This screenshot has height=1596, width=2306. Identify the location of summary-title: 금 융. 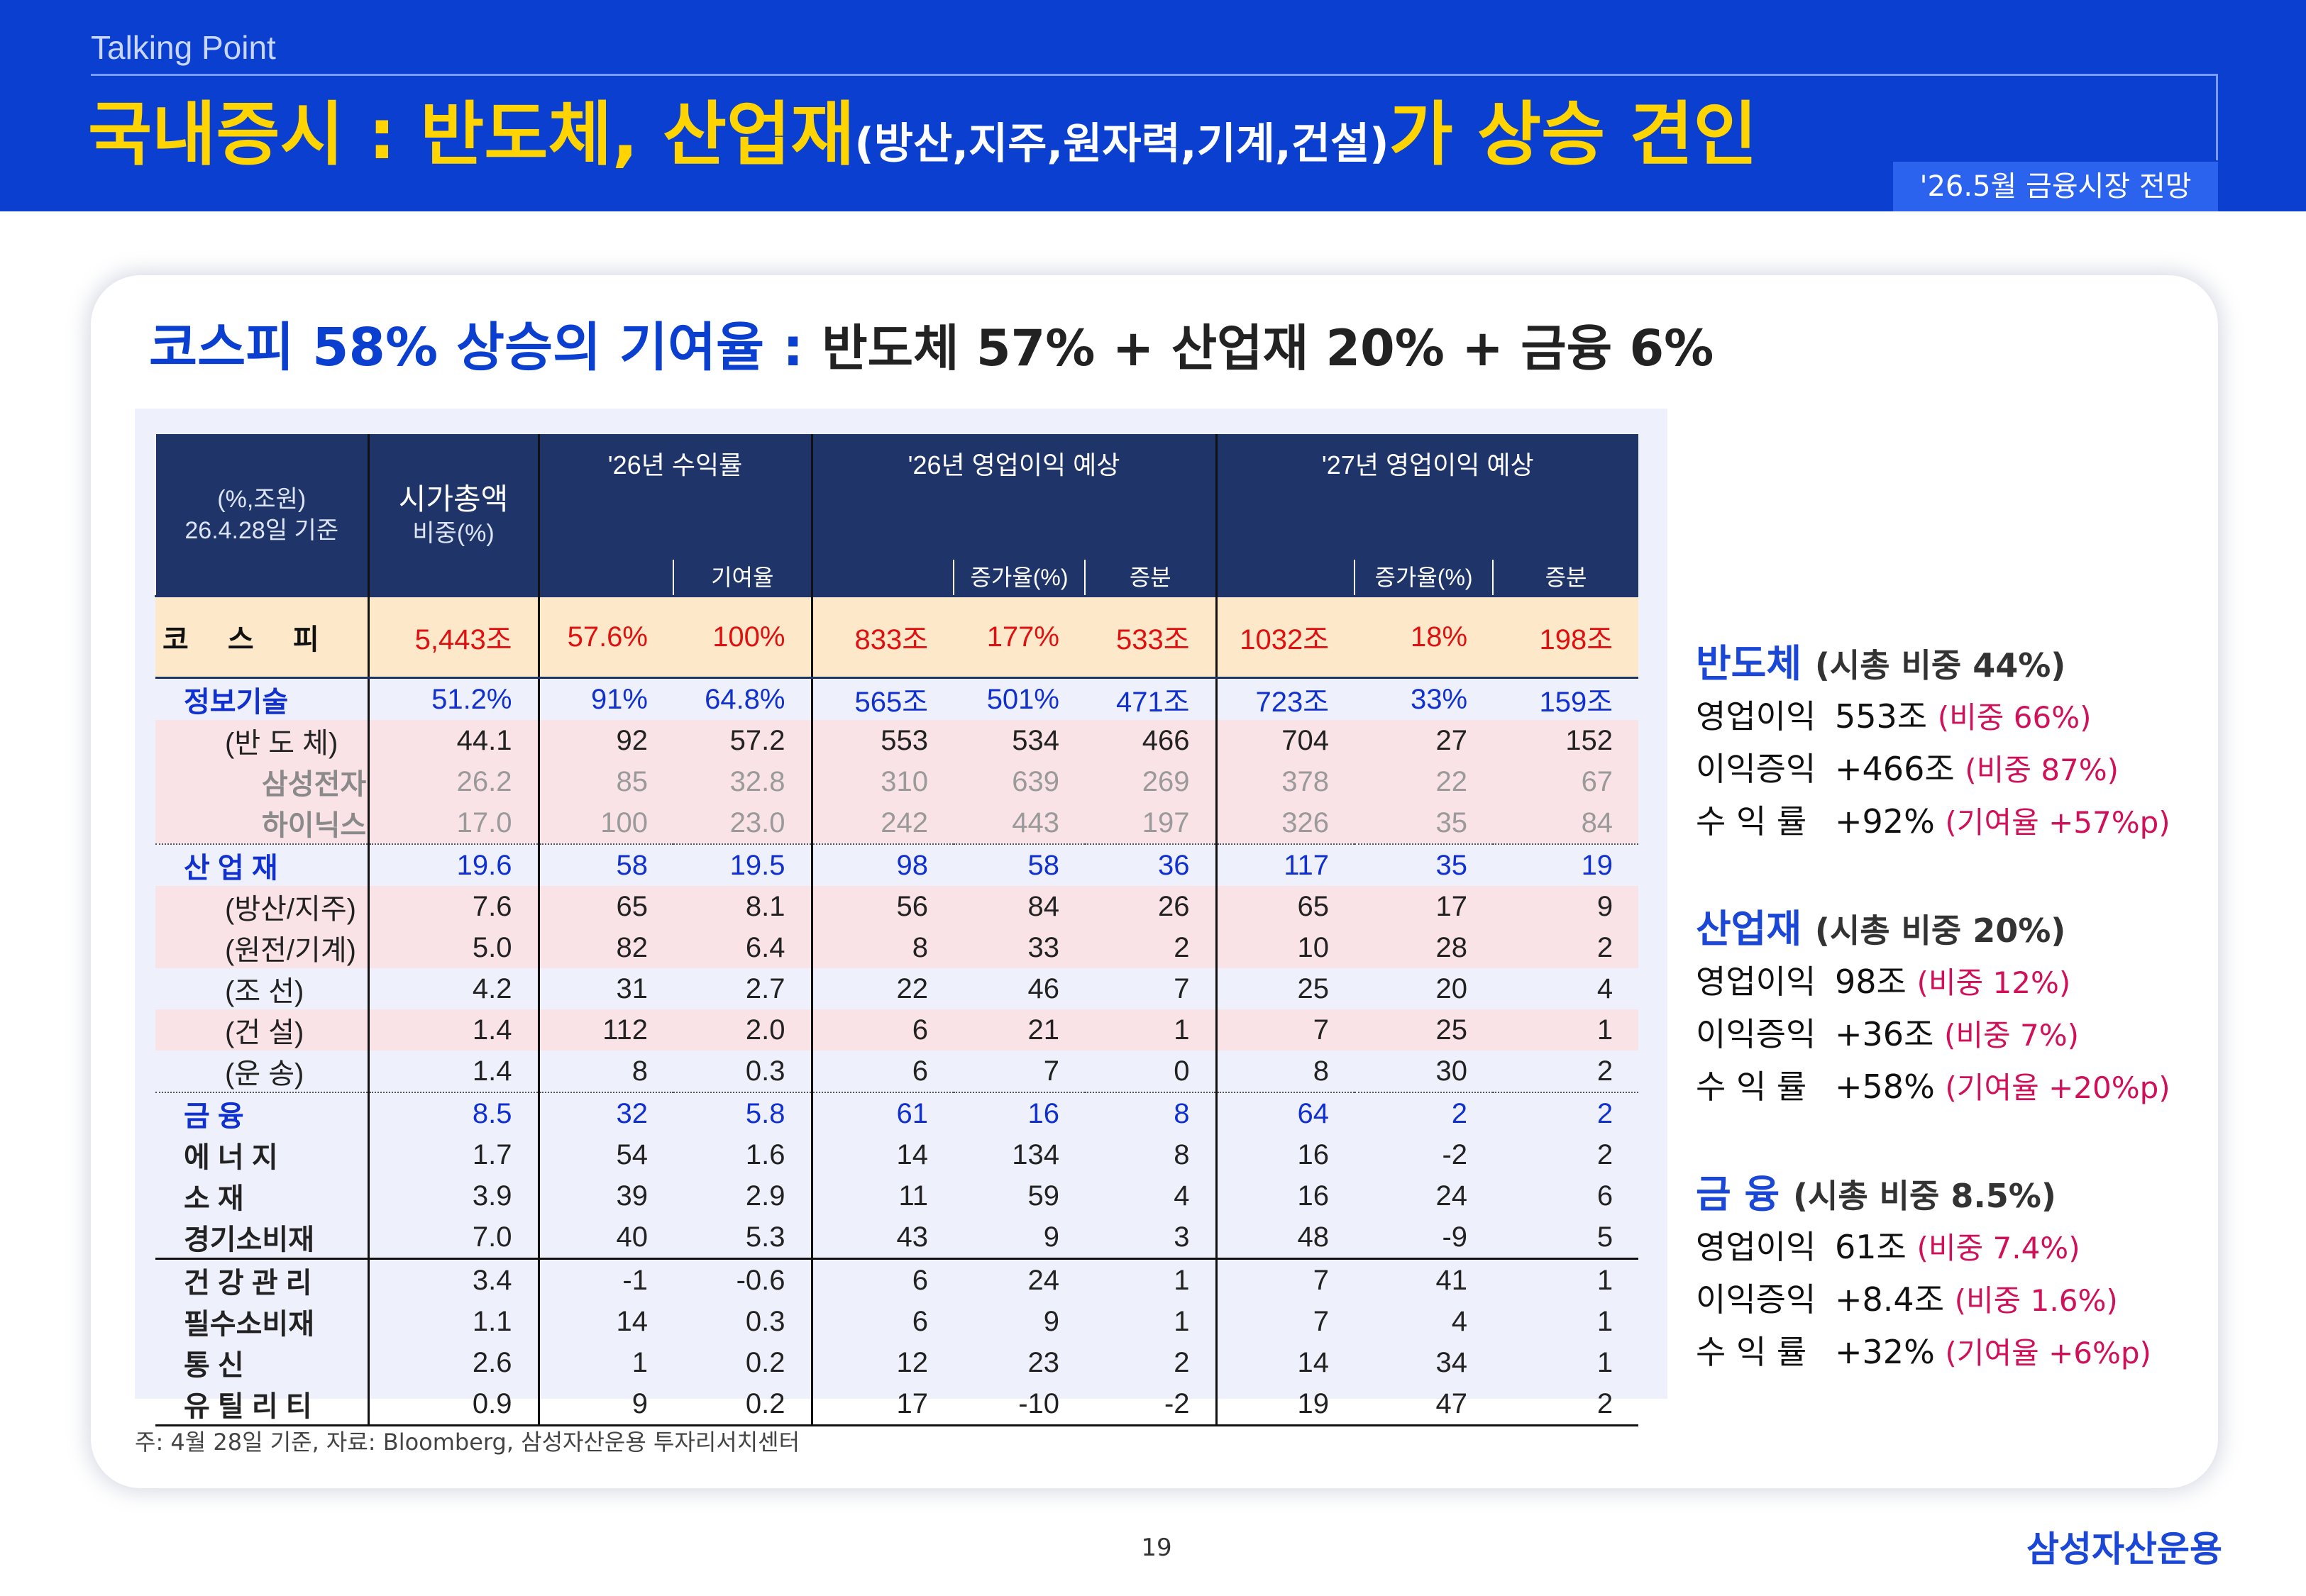
(1738, 1194).